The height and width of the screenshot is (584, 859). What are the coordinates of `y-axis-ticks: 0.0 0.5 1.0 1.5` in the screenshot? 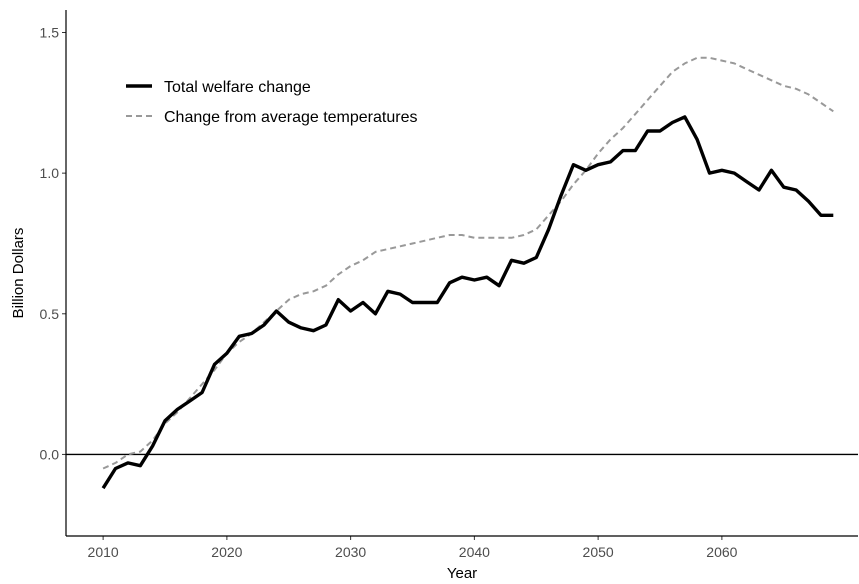 It's located at (53, 243).